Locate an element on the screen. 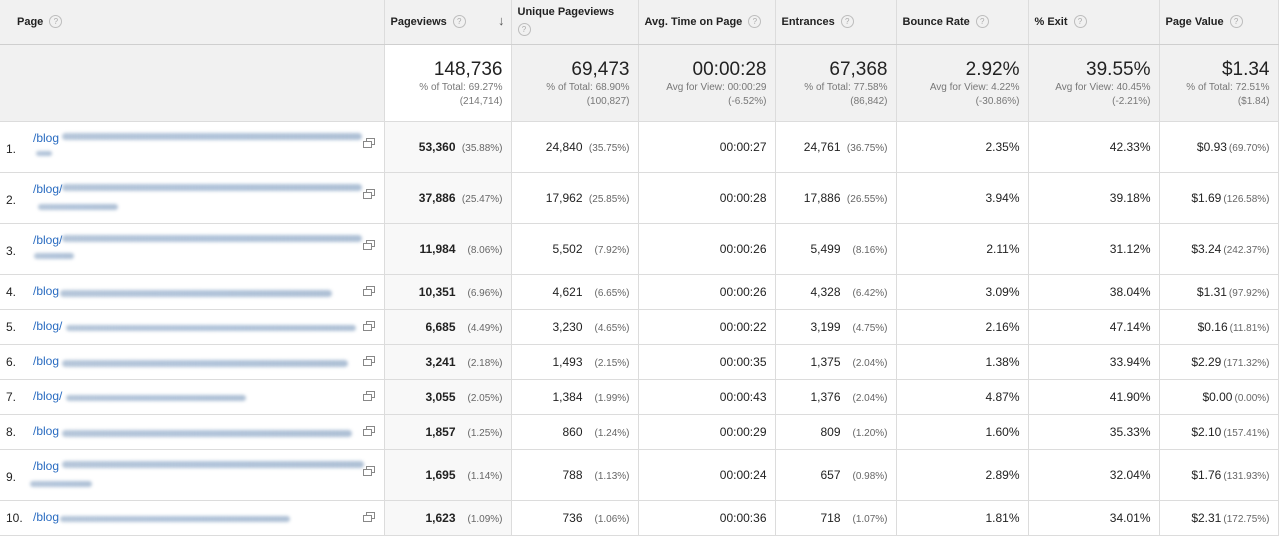 Image resolution: width=1286 pixels, height=537 pixels. row-number: 9. is located at coordinates (11, 477).